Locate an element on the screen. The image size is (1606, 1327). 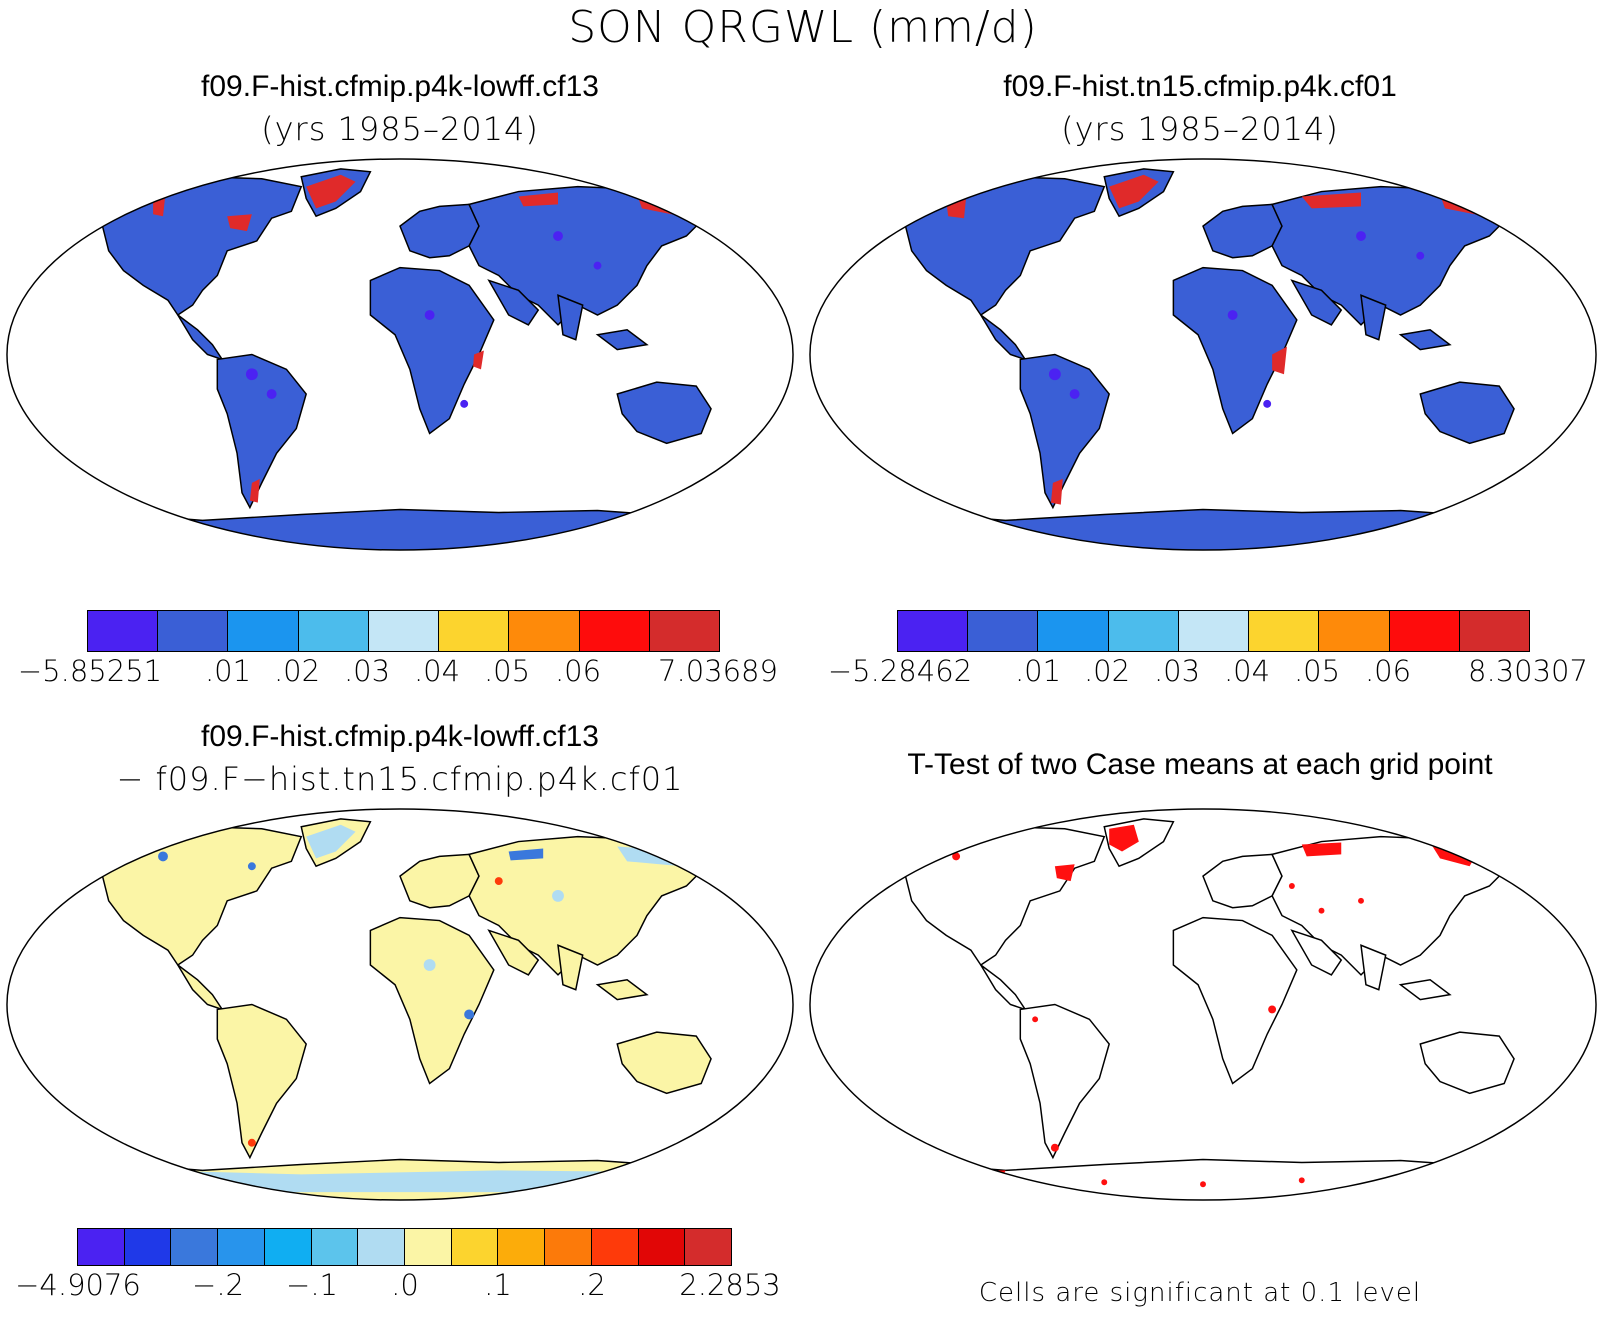
colorbar-max-label: 2.2853 is located at coordinates (730, 1285).